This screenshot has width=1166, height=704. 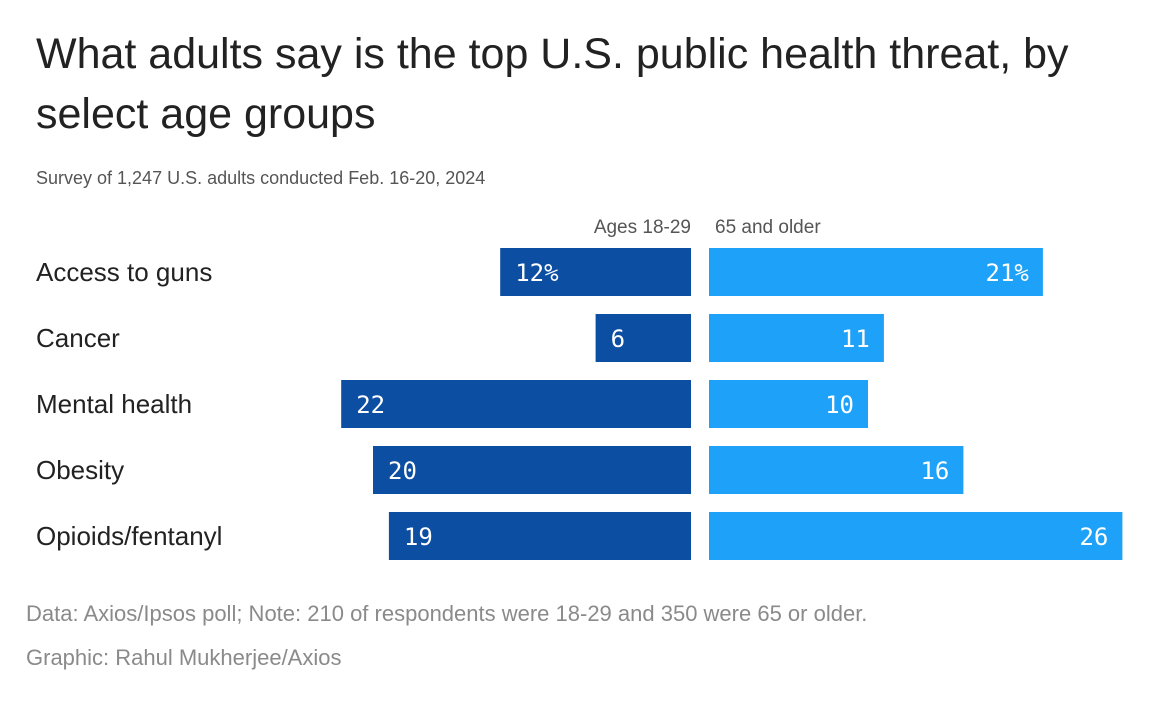 I want to click on graphic-credit-line: Graphic: Rahul Mukherjee/Axios, so click(x=184, y=657).